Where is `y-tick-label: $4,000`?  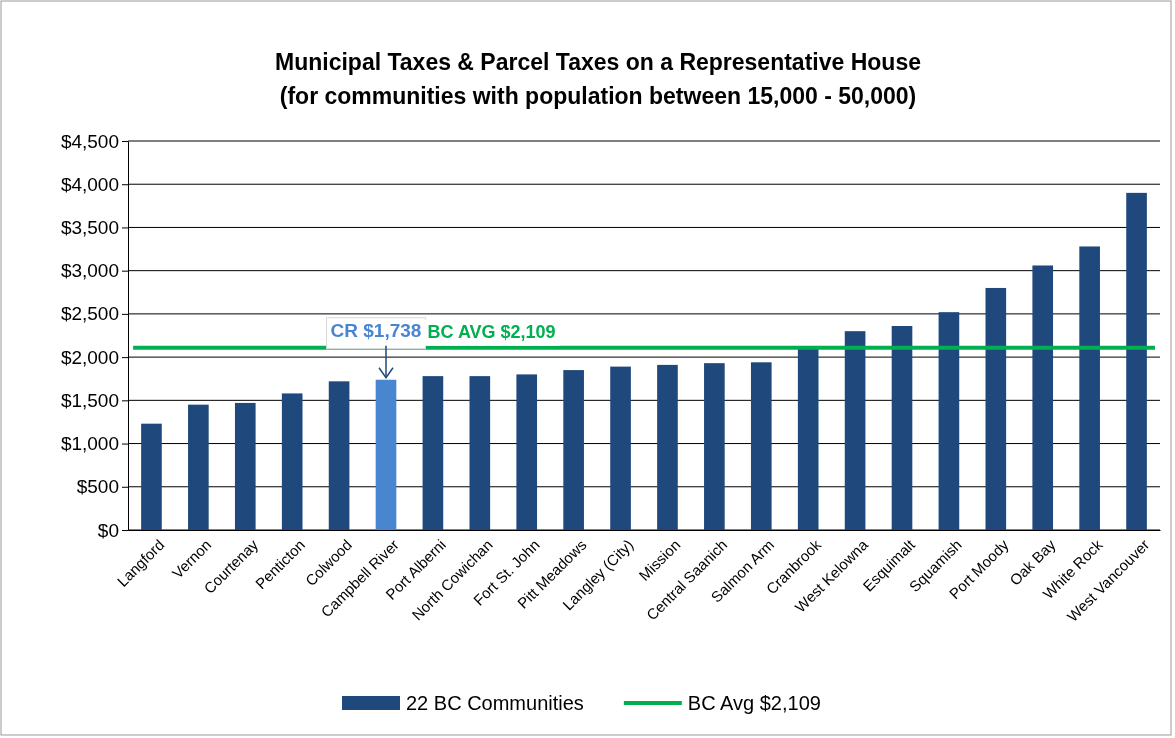 y-tick-label: $4,000 is located at coordinates (89, 184).